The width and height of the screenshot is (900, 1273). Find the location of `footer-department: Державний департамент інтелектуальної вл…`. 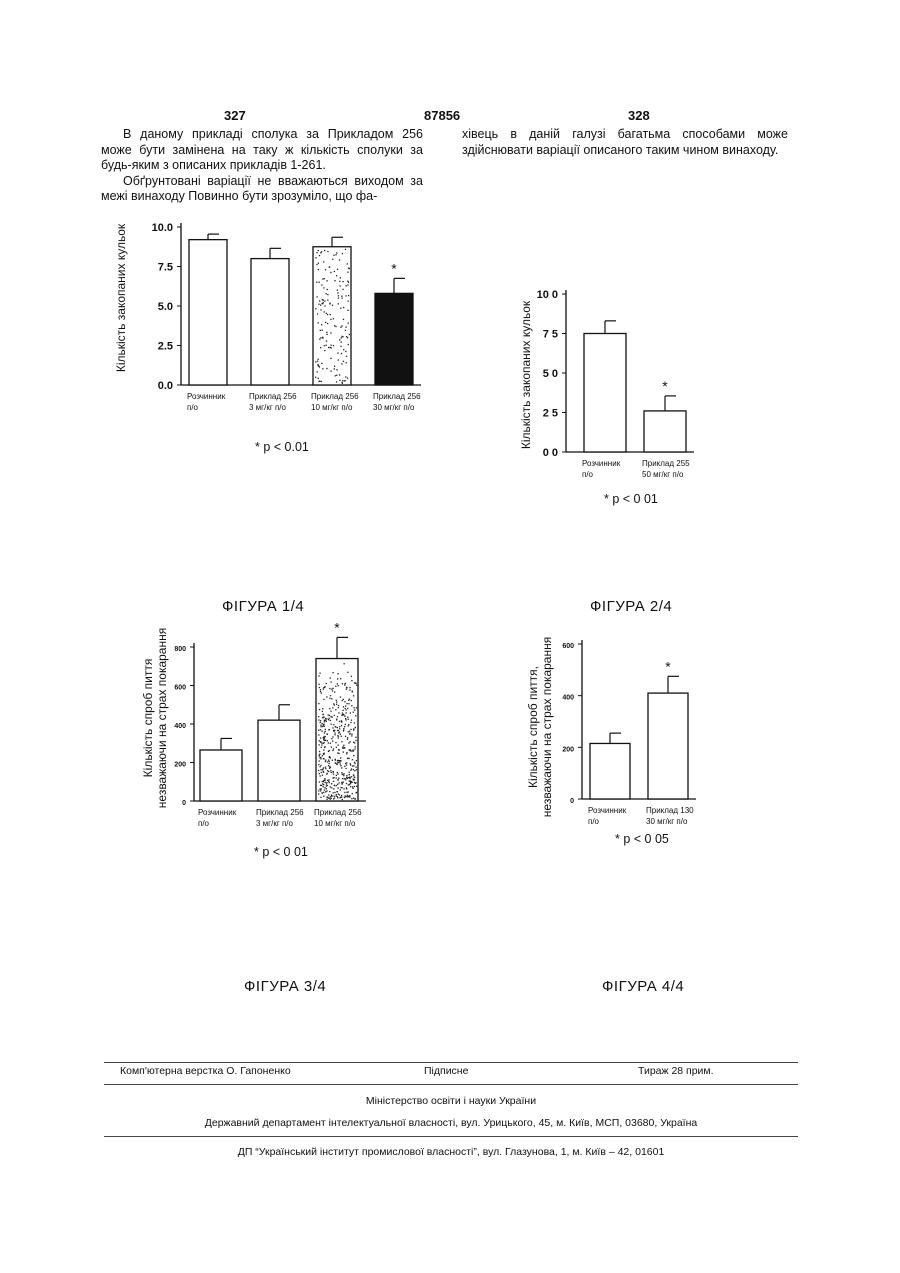

footer-department: Державний департамент інтелектуальної вл… is located at coordinates (451, 1123).